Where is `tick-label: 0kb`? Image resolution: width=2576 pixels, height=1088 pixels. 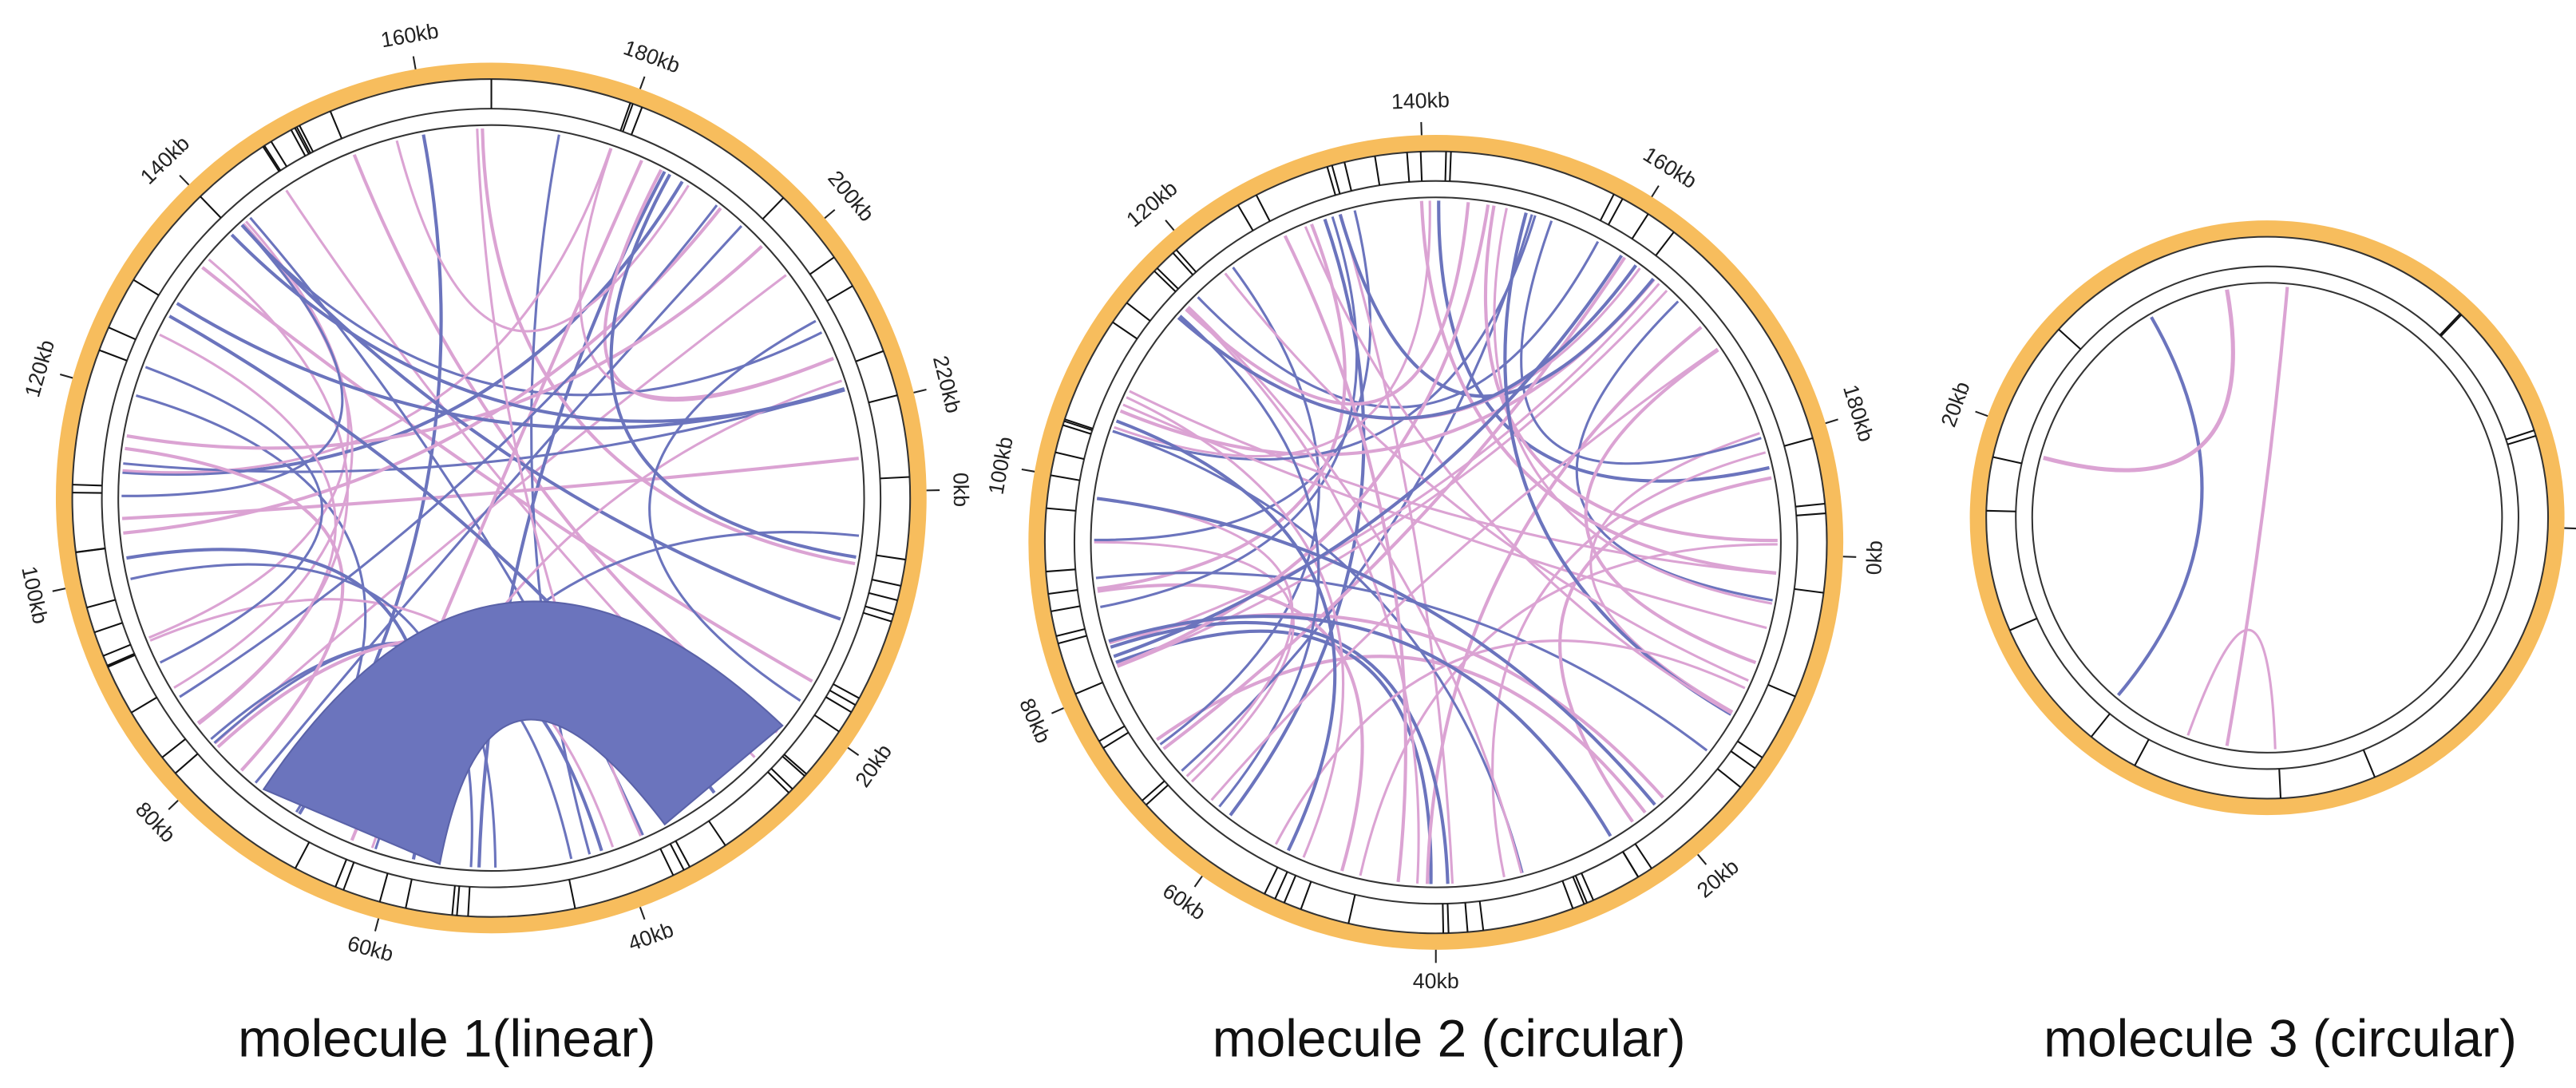 tick-label: 0kb is located at coordinates (1874, 558).